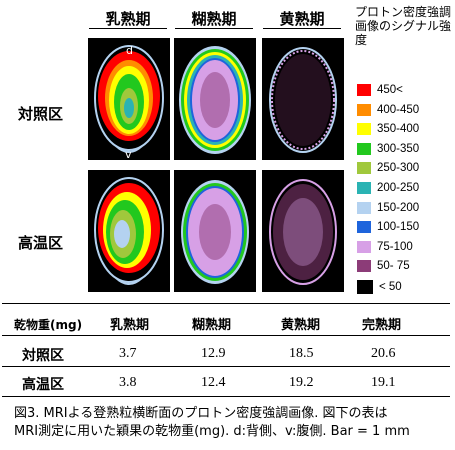 The width and height of the screenshot is (455, 450). What do you see at coordinates (213, 382) in the screenshot?
I see `table-cell: 12.4` at bounding box center [213, 382].